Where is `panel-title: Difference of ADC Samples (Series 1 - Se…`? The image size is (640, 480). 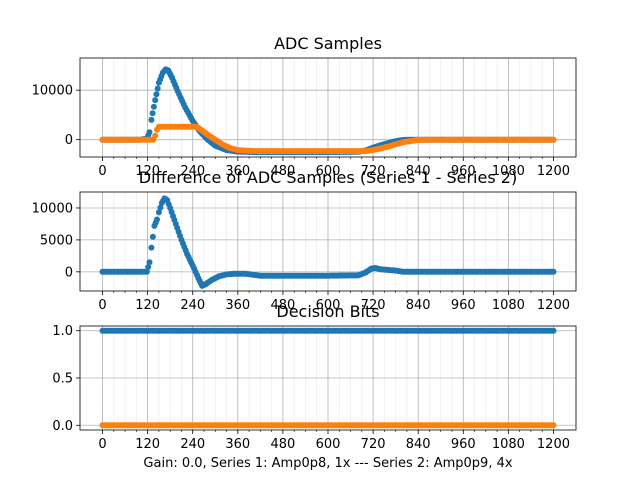 panel-title: Difference of ADC Samples (Series 1 - Se… is located at coordinates (328, 177).